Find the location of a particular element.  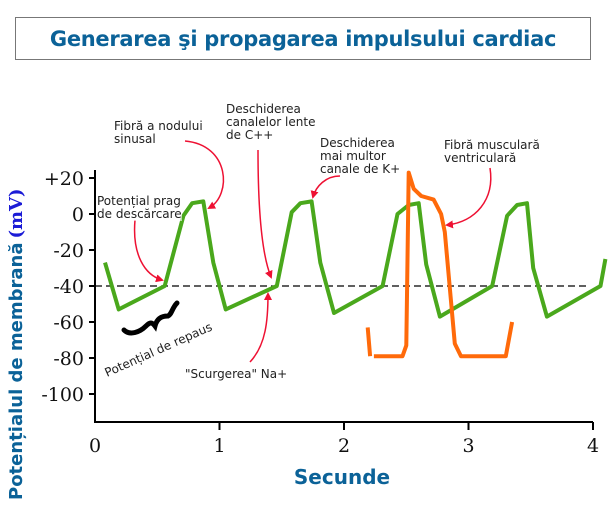

arrow-na-leak is located at coordinates (260, 327).